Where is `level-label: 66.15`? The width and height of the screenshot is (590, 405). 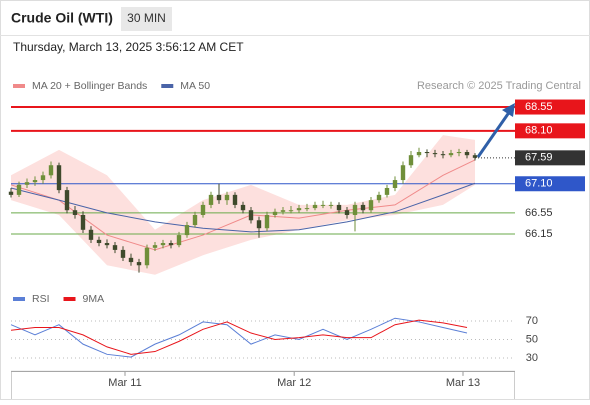 level-label: 66.15 is located at coordinates (539, 234).